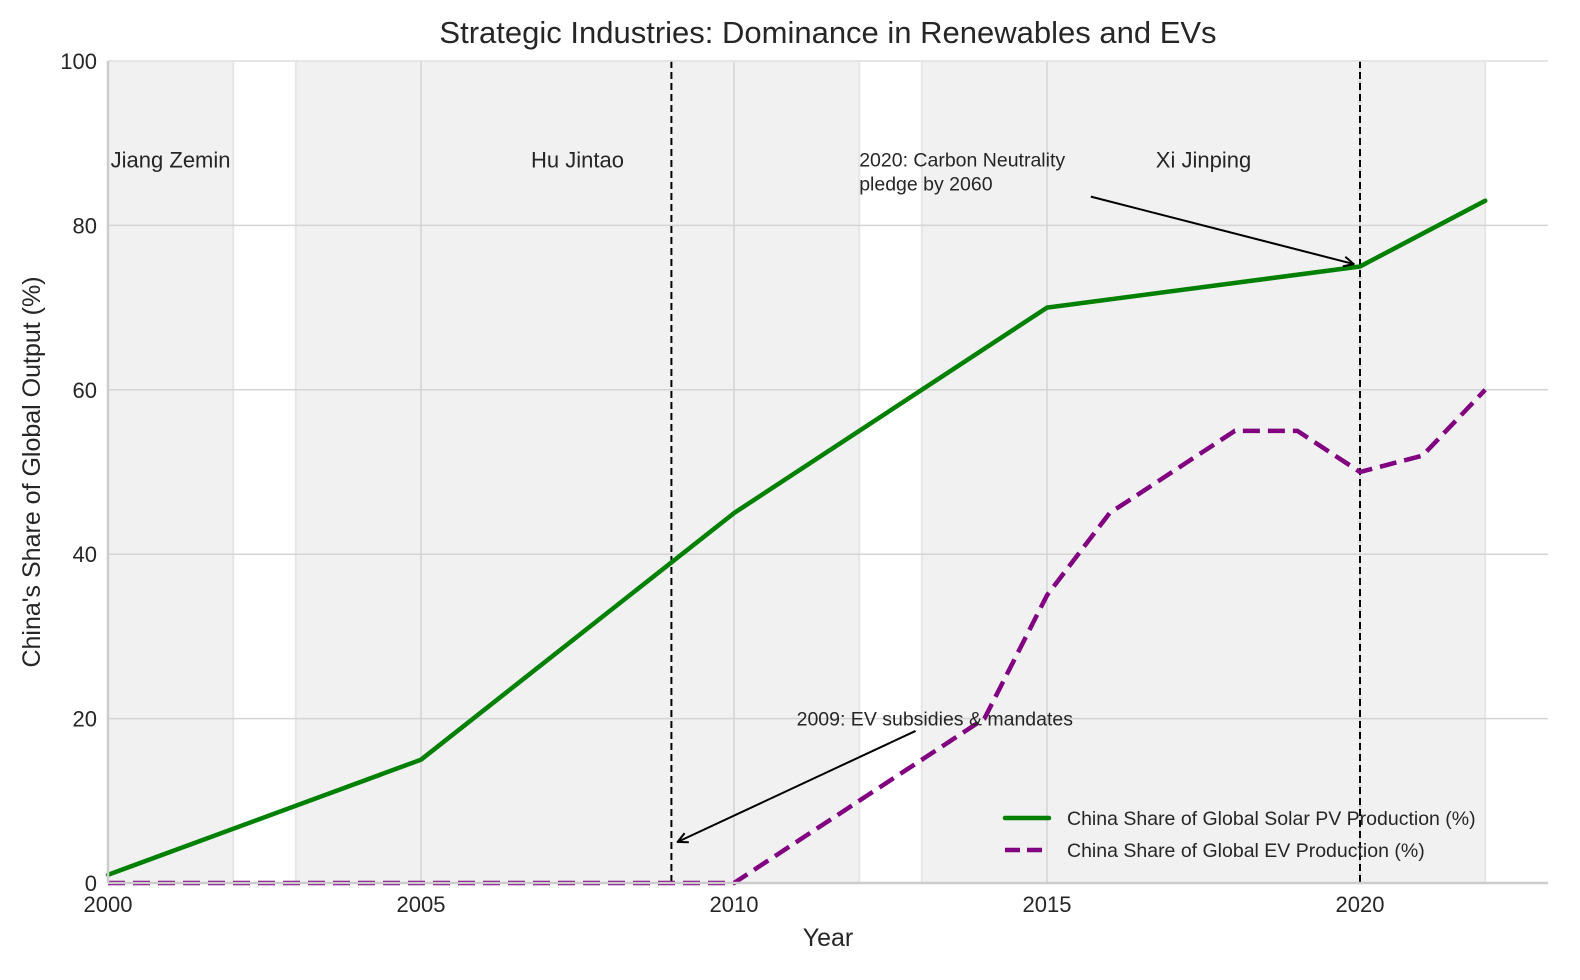 Image resolution: width=1580 pixels, height=980 pixels. What do you see at coordinates (1047, 904) in the screenshot?
I see `x-tick-label: 2015` at bounding box center [1047, 904].